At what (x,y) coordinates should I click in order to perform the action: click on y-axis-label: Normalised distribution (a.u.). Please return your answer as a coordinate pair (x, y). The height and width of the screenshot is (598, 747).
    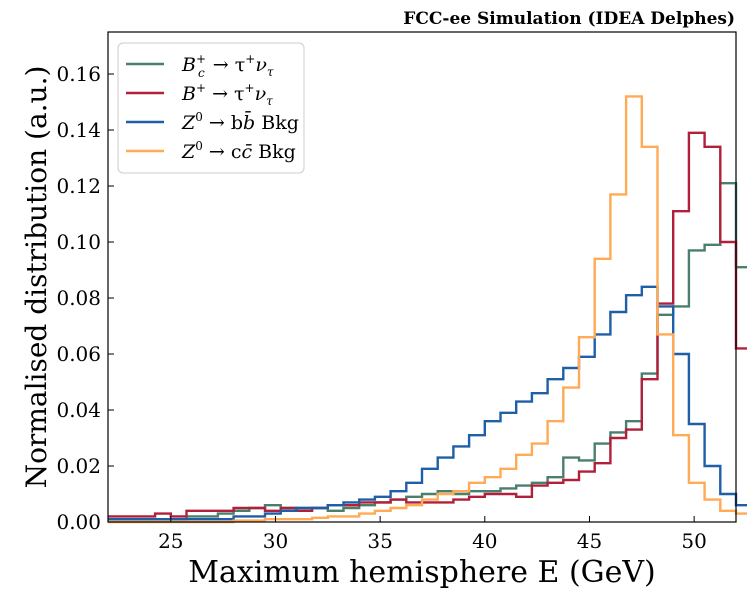
    Looking at the image, I should click on (36, 277).